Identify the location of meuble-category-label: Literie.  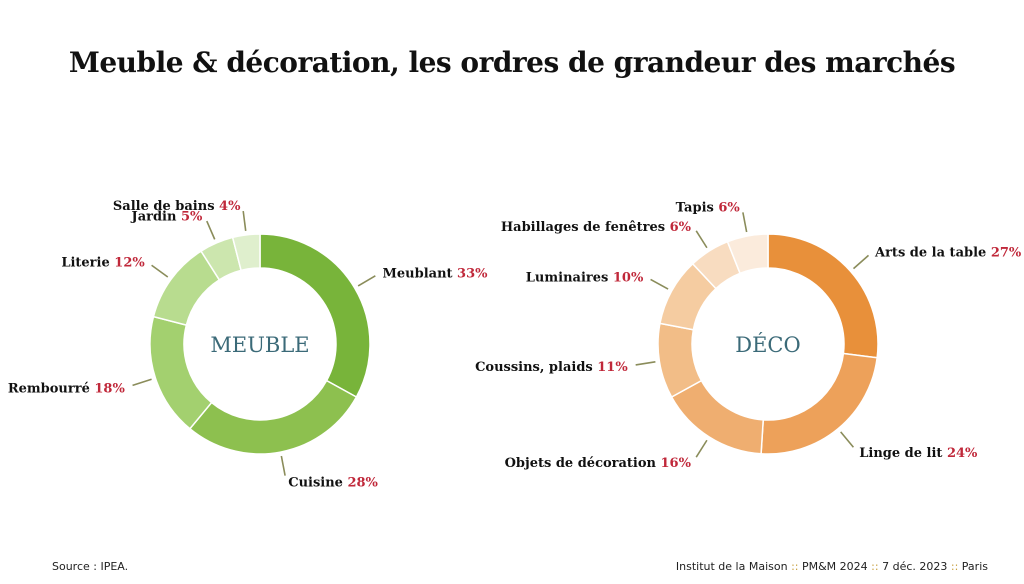
(87, 263).